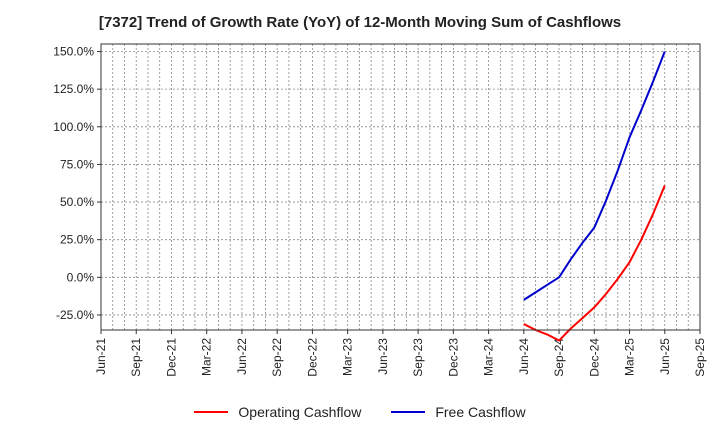  I want to click on x-tick-label: Sep-23, so click(418, 357).